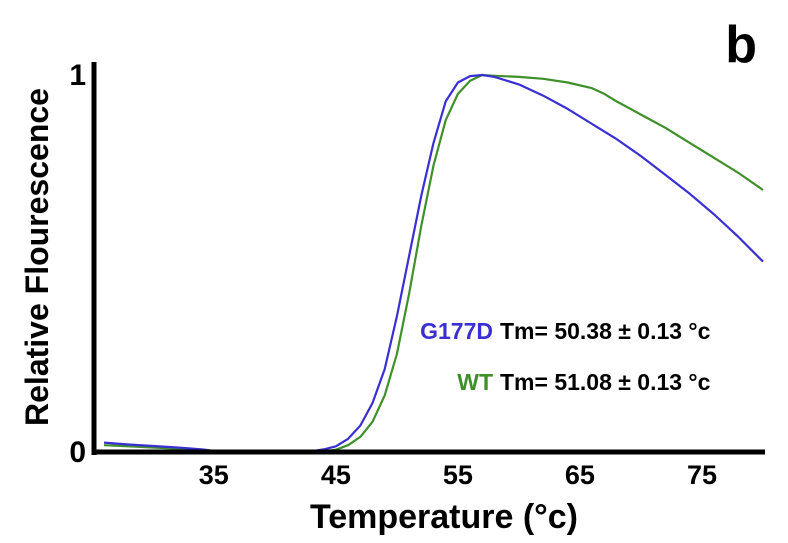  What do you see at coordinates (444, 517) in the screenshot?
I see `x-axis-label: Temperature (°c)` at bounding box center [444, 517].